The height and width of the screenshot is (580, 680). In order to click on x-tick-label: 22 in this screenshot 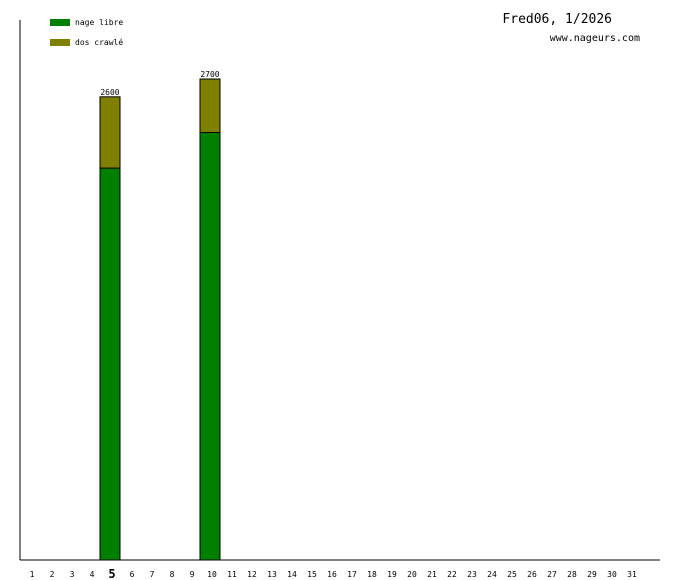, I will do `click(452, 574)`.